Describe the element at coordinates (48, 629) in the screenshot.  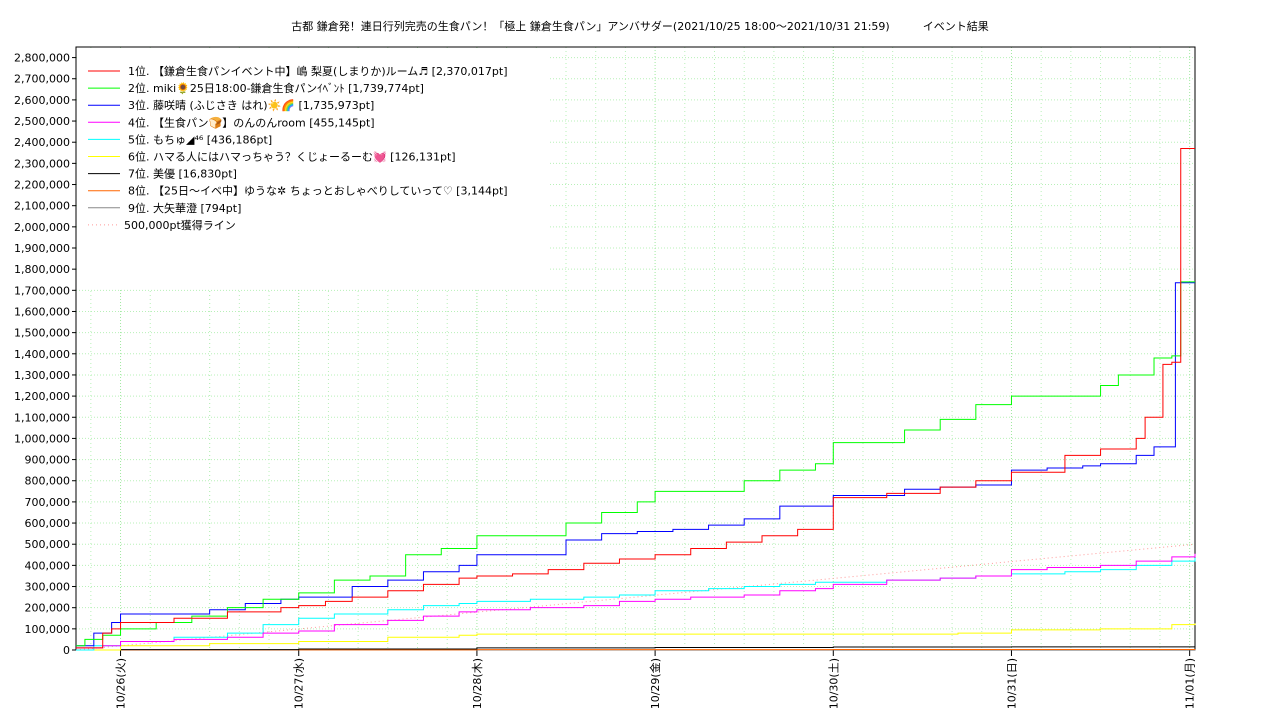
I see `y-tick-label: 100,000` at that location.